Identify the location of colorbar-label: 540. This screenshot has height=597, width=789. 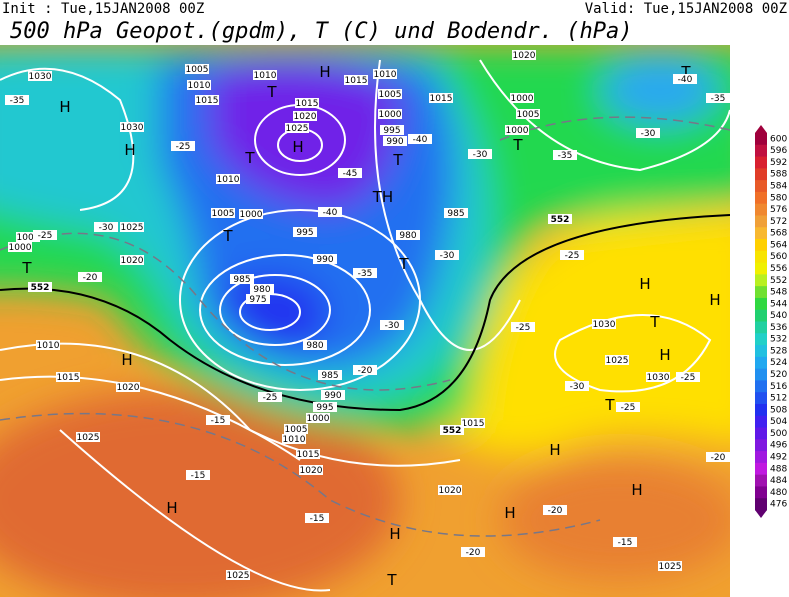
(778, 316).